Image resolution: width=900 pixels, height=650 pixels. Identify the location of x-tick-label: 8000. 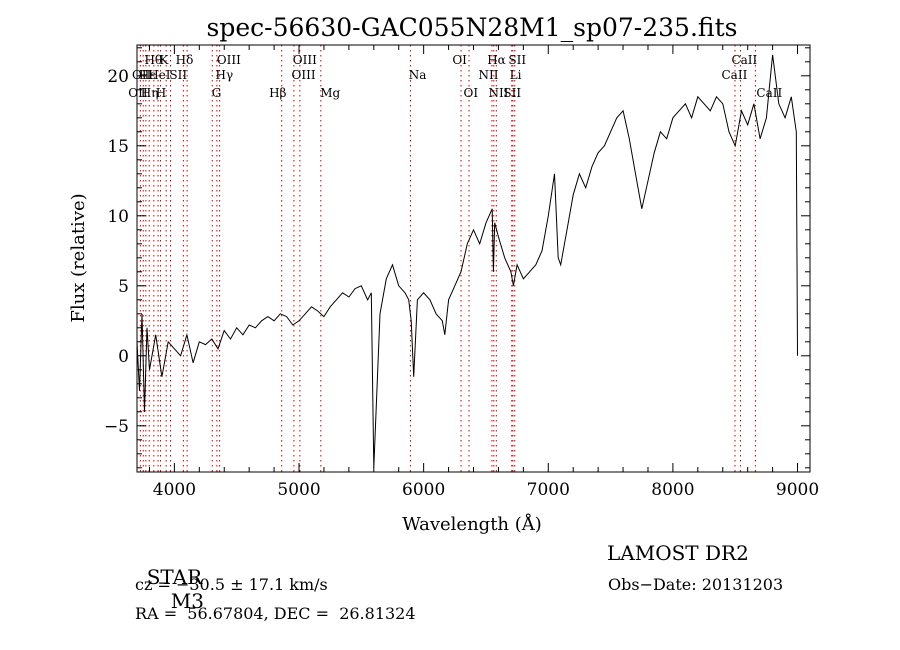
(672, 490).